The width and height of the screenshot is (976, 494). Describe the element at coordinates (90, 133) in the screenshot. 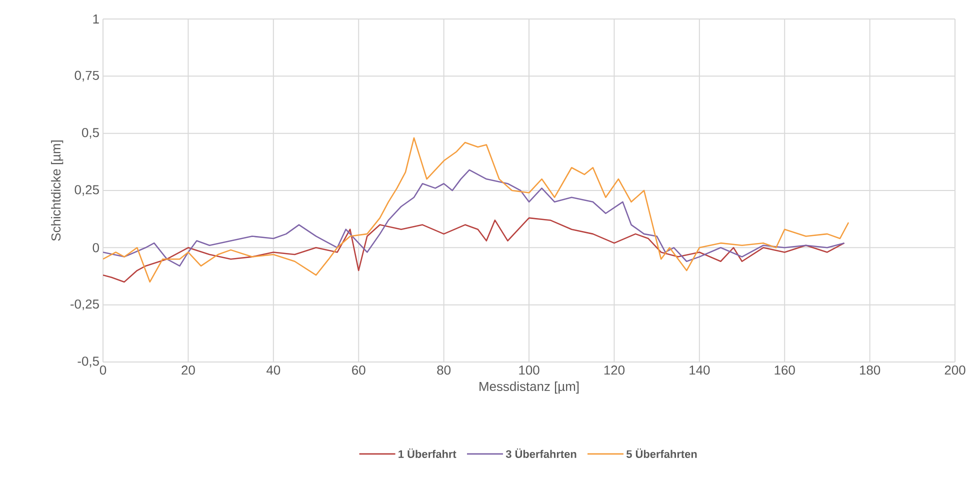

I see `y-tick-label: 0,5` at that location.